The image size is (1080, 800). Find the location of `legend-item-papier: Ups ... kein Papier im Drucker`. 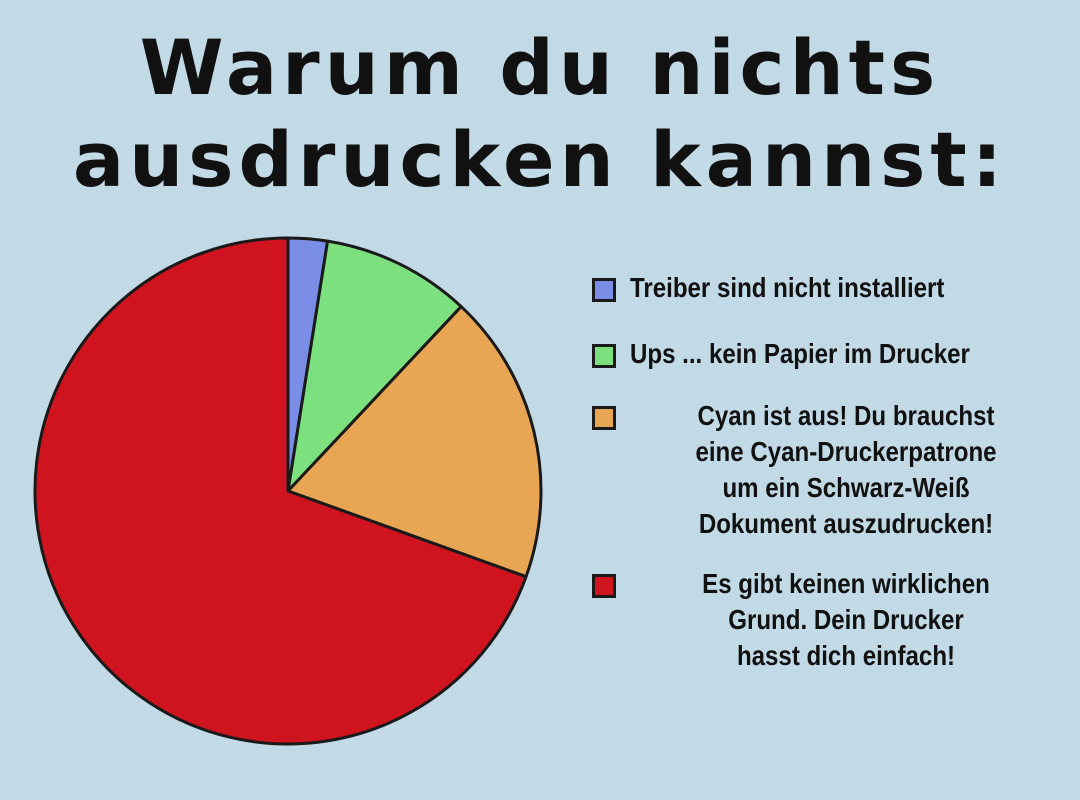

legend-item-papier: Ups ... kein Papier im Drucker is located at coordinates (827, 354).